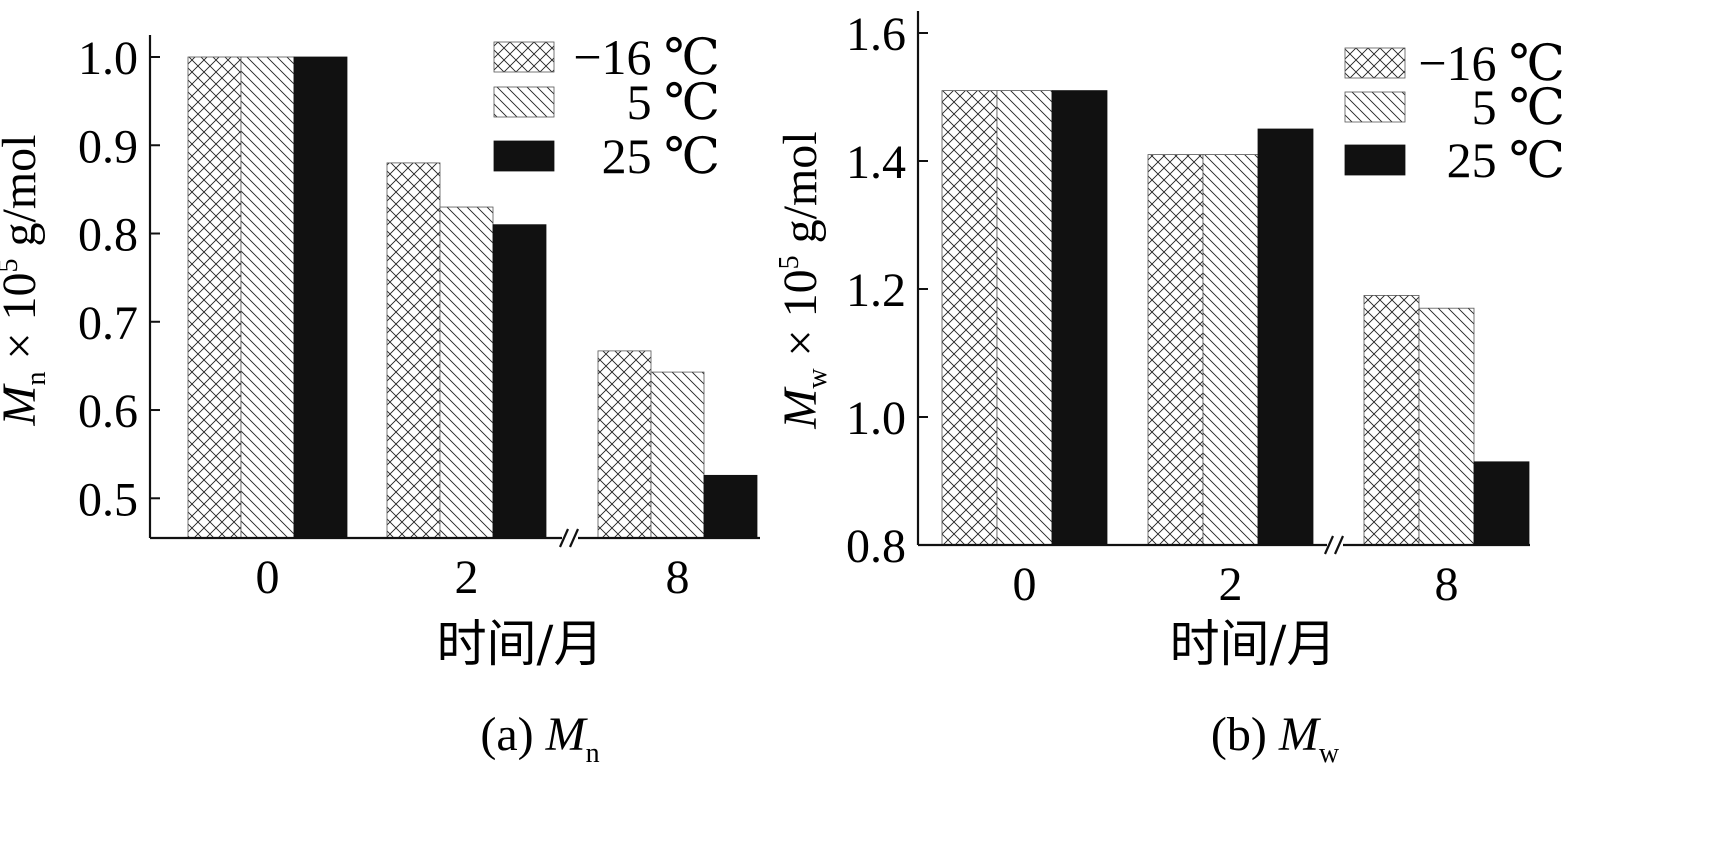  Describe the element at coordinates (108, 411) in the screenshot. I see `y-tick-label: 0.6` at that location.